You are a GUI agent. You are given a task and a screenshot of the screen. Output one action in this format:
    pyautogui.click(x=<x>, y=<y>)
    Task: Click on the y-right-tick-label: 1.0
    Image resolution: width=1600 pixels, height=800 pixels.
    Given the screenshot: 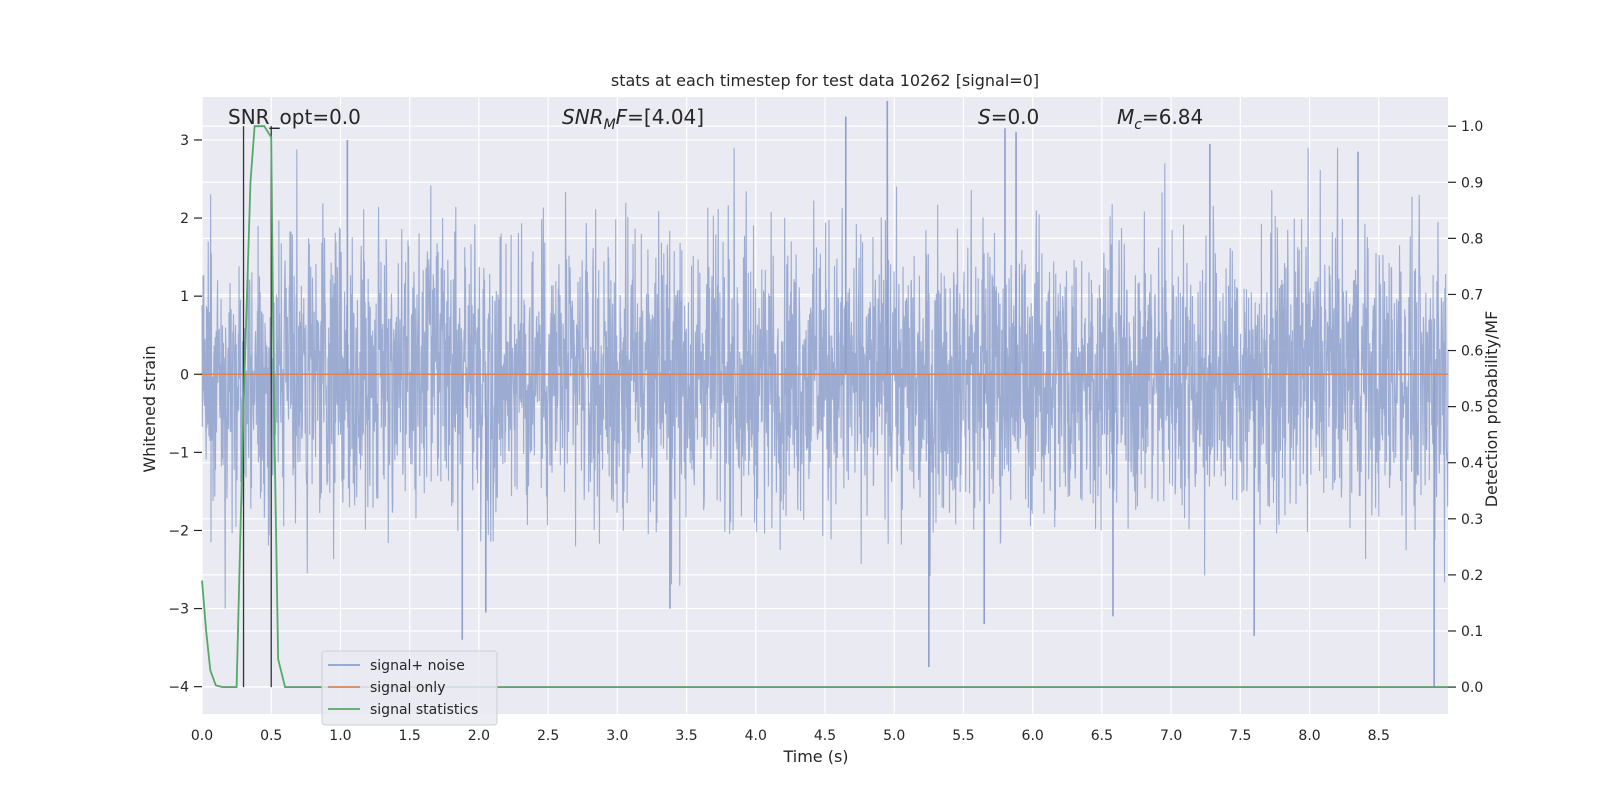 What is the action you would take?
    pyautogui.click(x=1472, y=127)
    